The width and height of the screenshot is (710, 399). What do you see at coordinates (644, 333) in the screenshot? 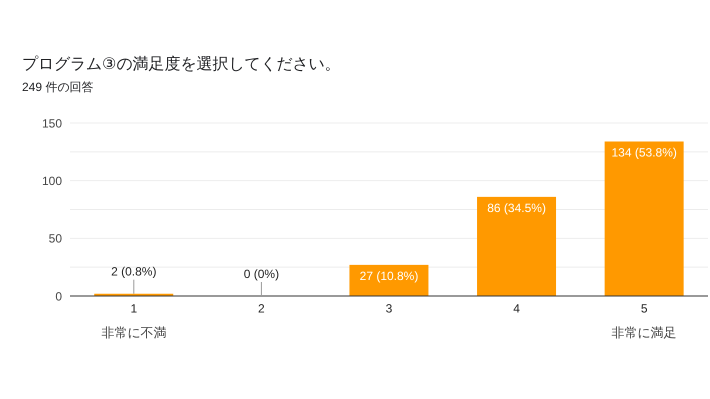
I see `text: 非常に満足` at bounding box center [644, 333].